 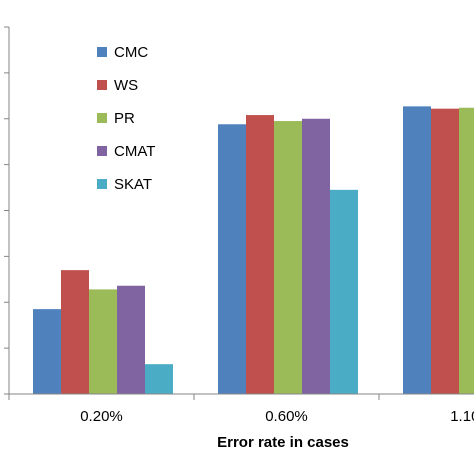 I want to click on legend-swatch-skat, so click(x=102, y=184).